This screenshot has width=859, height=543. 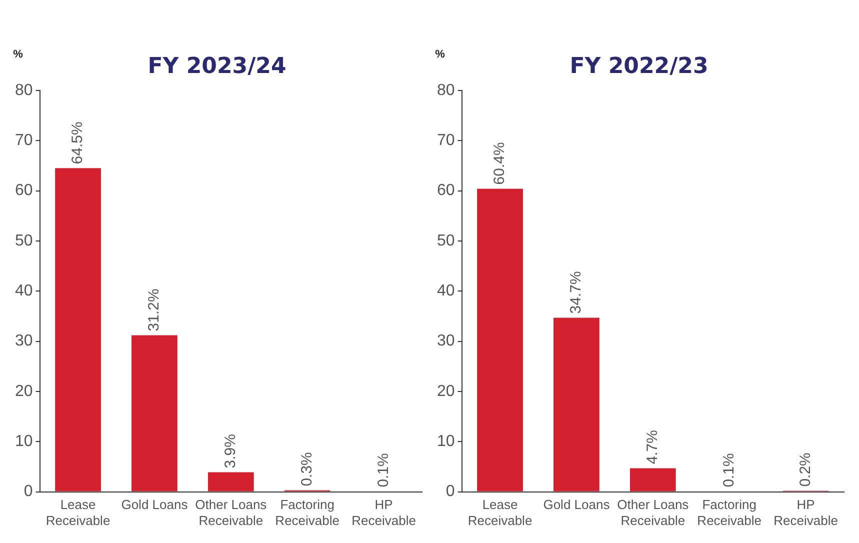 What do you see at coordinates (576, 292) in the screenshot?
I see `data-label: 34.7%` at bounding box center [576, 292].